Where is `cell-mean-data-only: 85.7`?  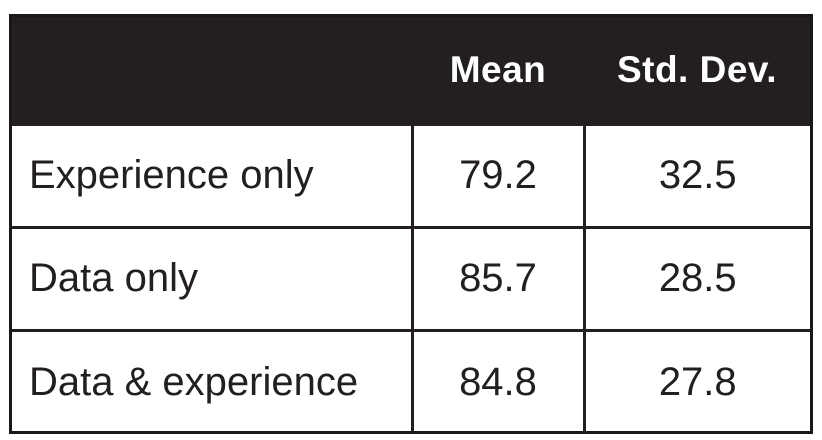
cell-mean-data-only: 85.7 is located at coordinates (499, 277).